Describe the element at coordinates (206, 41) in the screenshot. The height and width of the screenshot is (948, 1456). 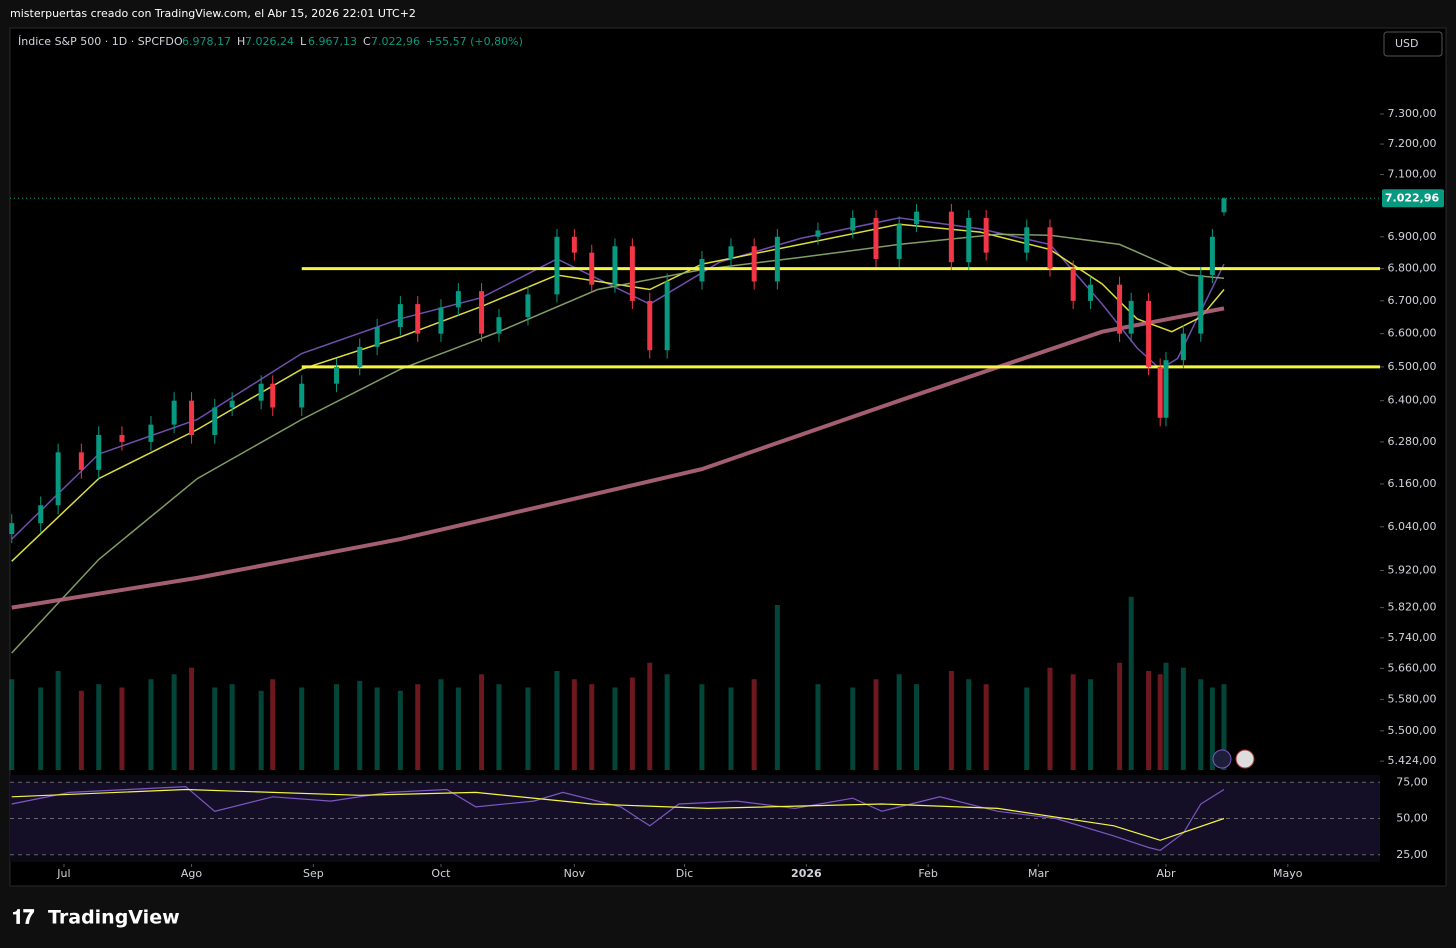
I see `legend-value: 6.978,17` at that location.